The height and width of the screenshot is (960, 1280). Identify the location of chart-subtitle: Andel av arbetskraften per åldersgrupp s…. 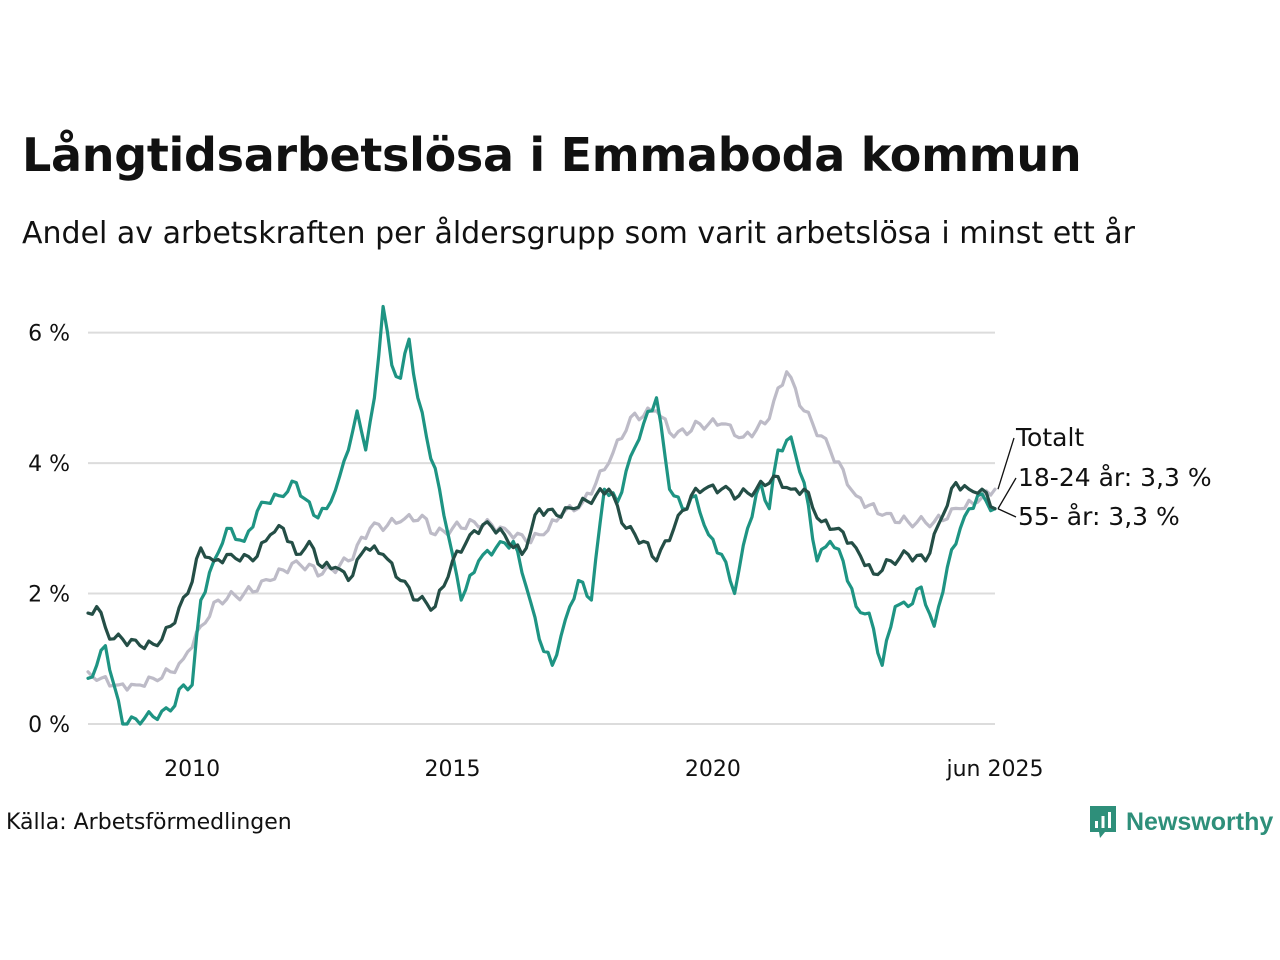
(578, 233).